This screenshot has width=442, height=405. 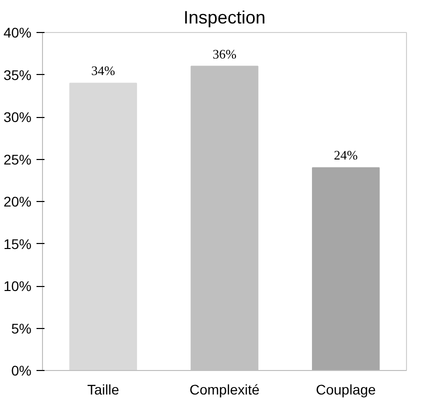 I want to click on y-tick-label: 10%, so click(x=17, y=286).